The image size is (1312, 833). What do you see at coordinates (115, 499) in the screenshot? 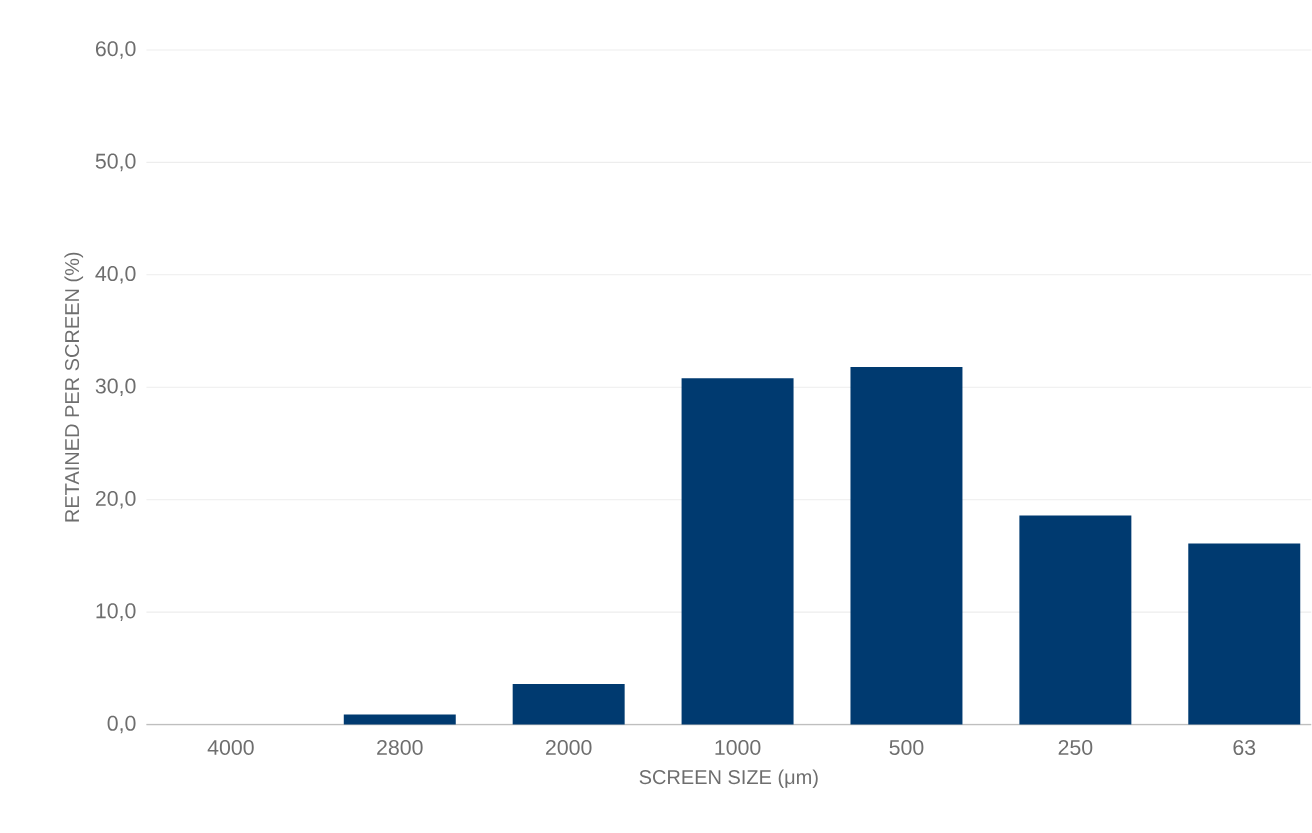
I see `y-tick-label: 20,0` at bounding box center [115, 499].